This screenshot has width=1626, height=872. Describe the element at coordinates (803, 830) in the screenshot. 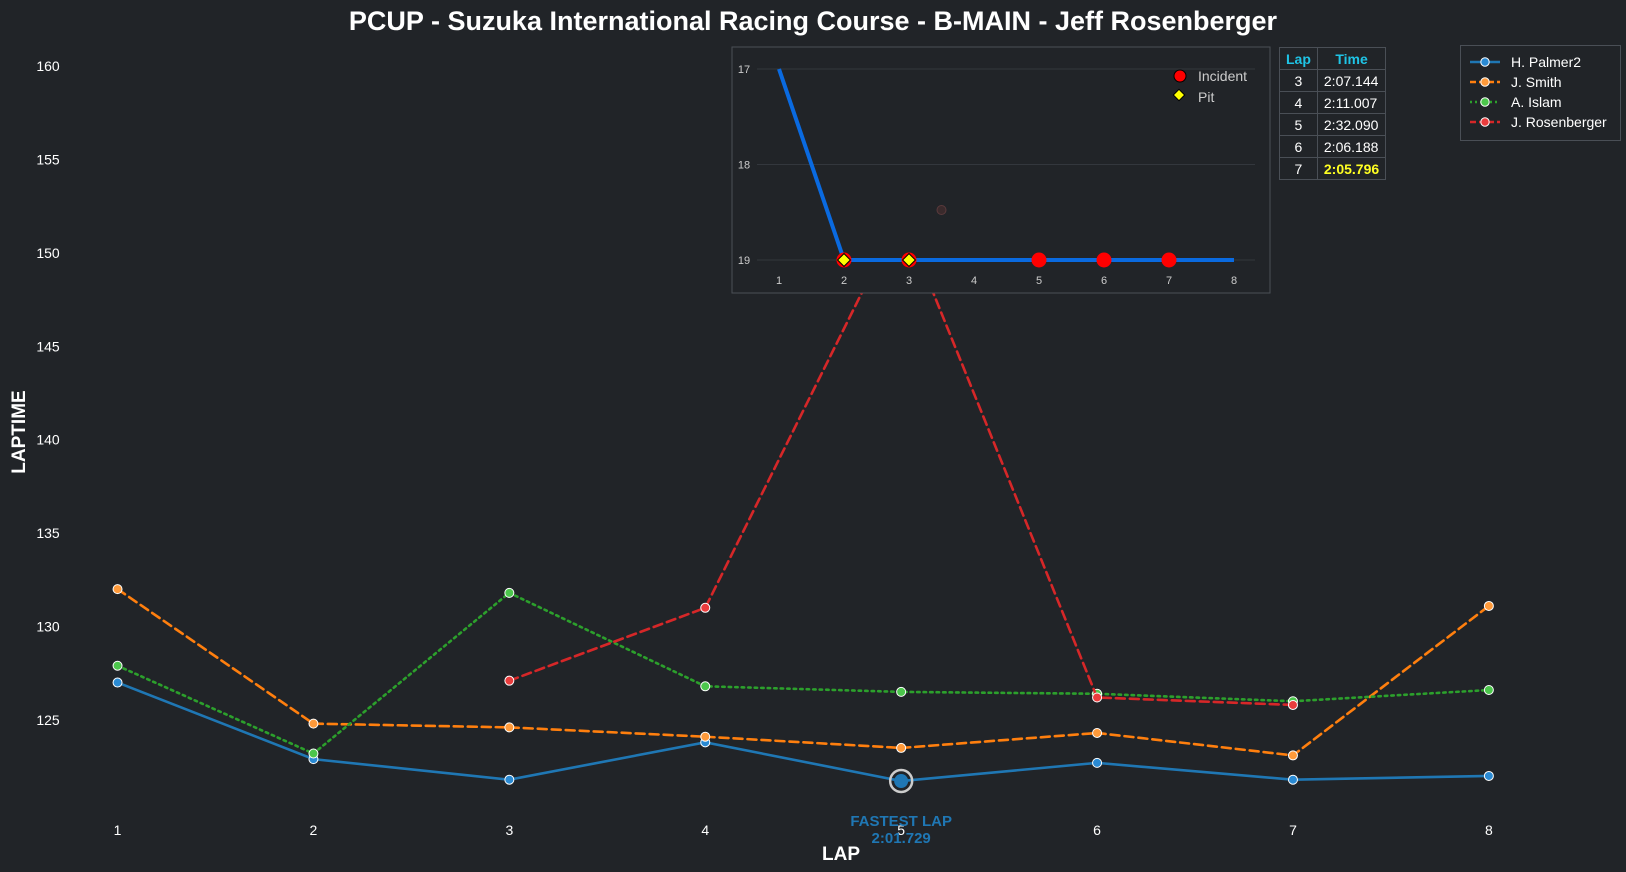

I see `x-tick-labels: 1 2 3 4 5 6 7 8` at that location.